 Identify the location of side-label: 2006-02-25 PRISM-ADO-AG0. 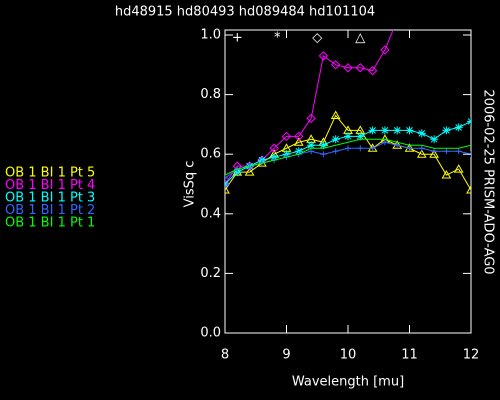
(488, 181).